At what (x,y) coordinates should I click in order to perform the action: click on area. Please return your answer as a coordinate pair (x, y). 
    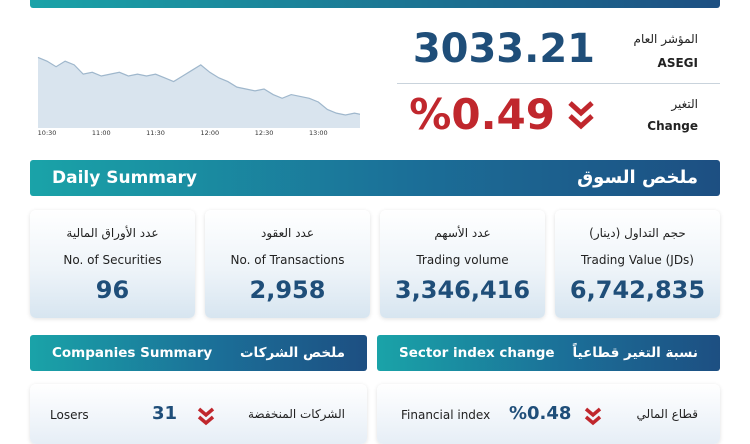
    Looking at the image, I should click on (199, 92).